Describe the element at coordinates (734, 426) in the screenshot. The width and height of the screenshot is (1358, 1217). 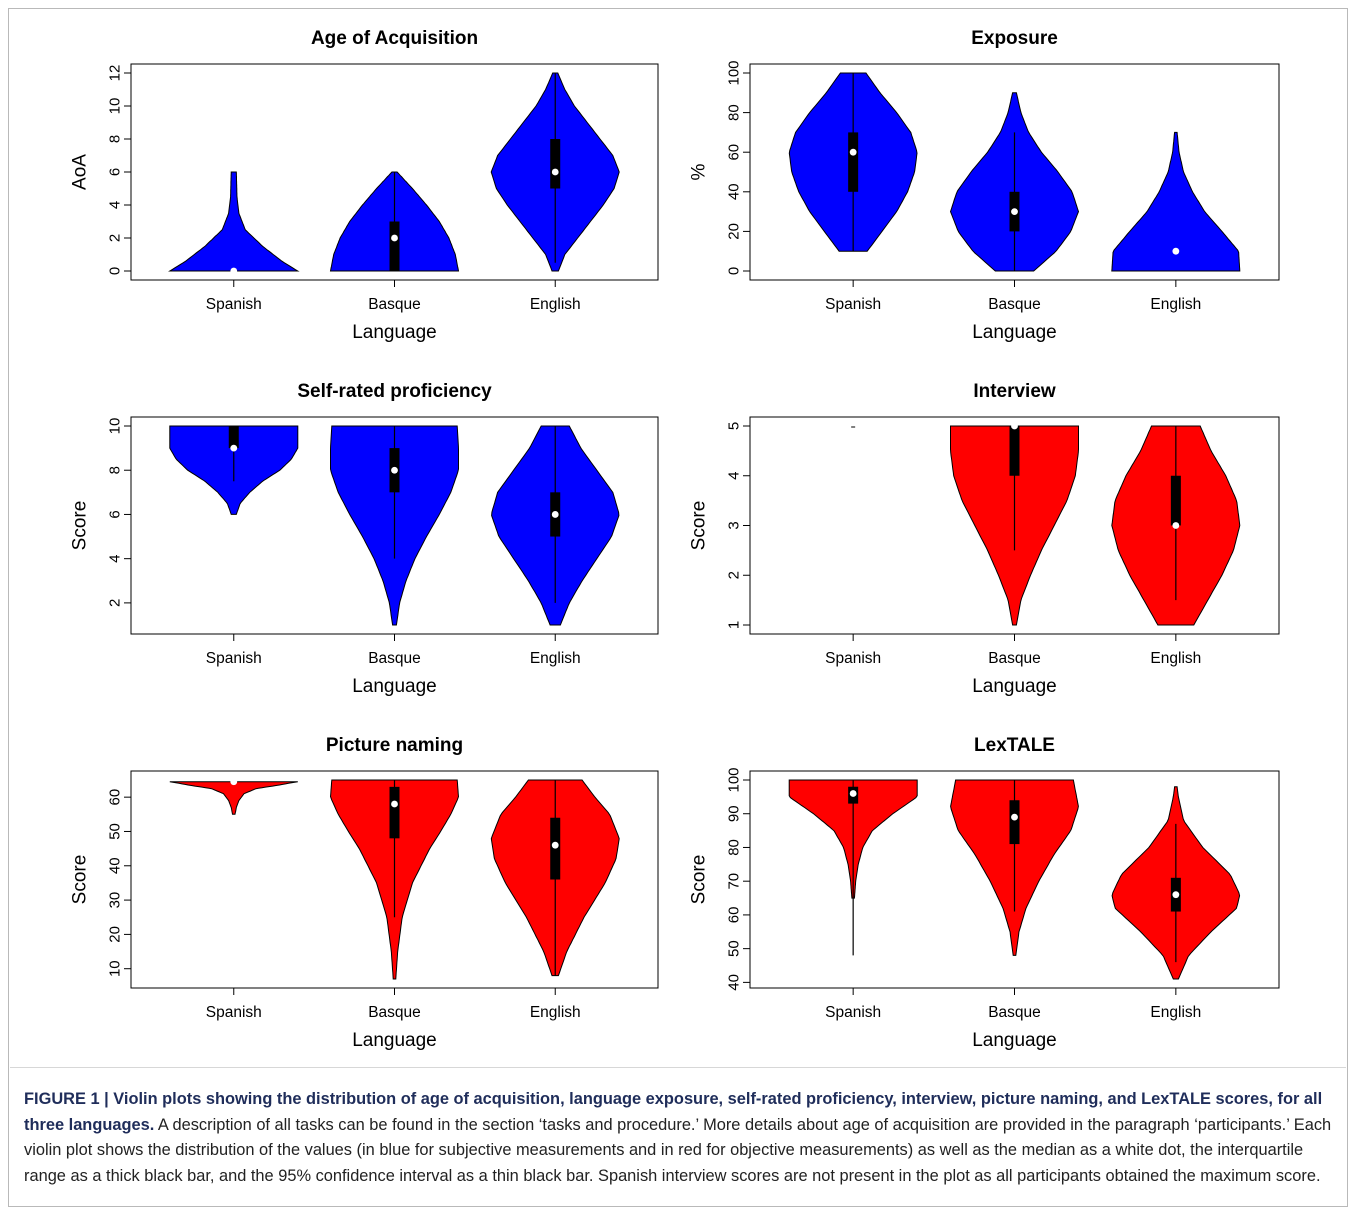
I see `y-tick-label: 5` at that location.